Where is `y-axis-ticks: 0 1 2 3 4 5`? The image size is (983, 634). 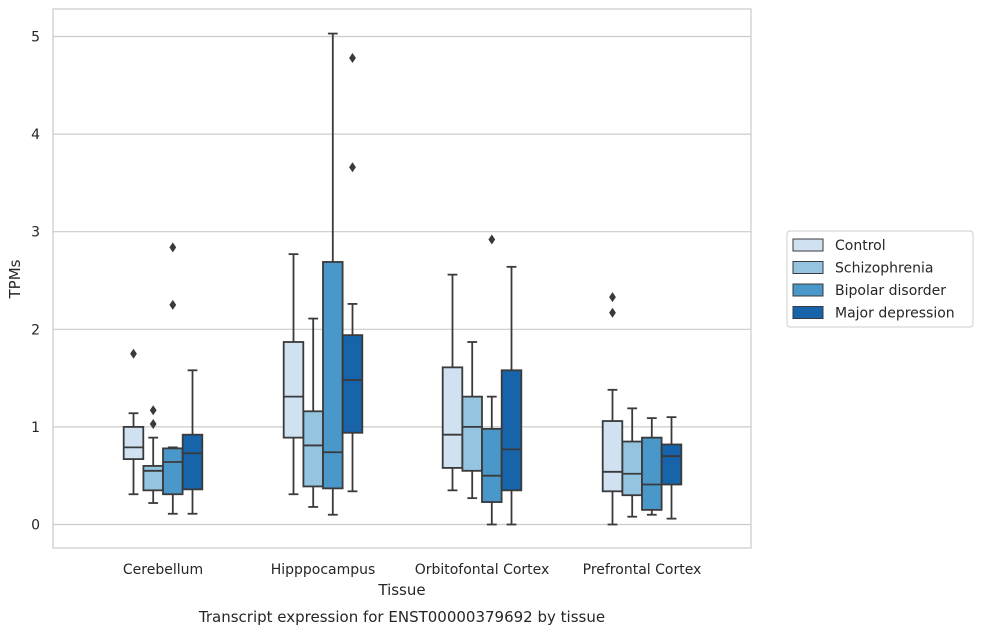
y-axis-ticks: 0 1 2 3 4 5 is located at coordinates (35, 282).